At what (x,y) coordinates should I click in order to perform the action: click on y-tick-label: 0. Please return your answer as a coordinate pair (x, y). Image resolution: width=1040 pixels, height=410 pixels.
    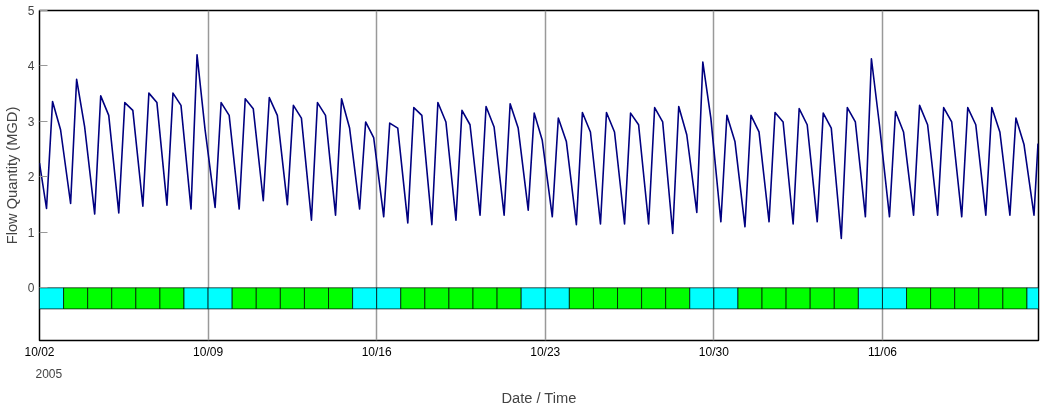
    Looking at the image, I should click on (31, 288).